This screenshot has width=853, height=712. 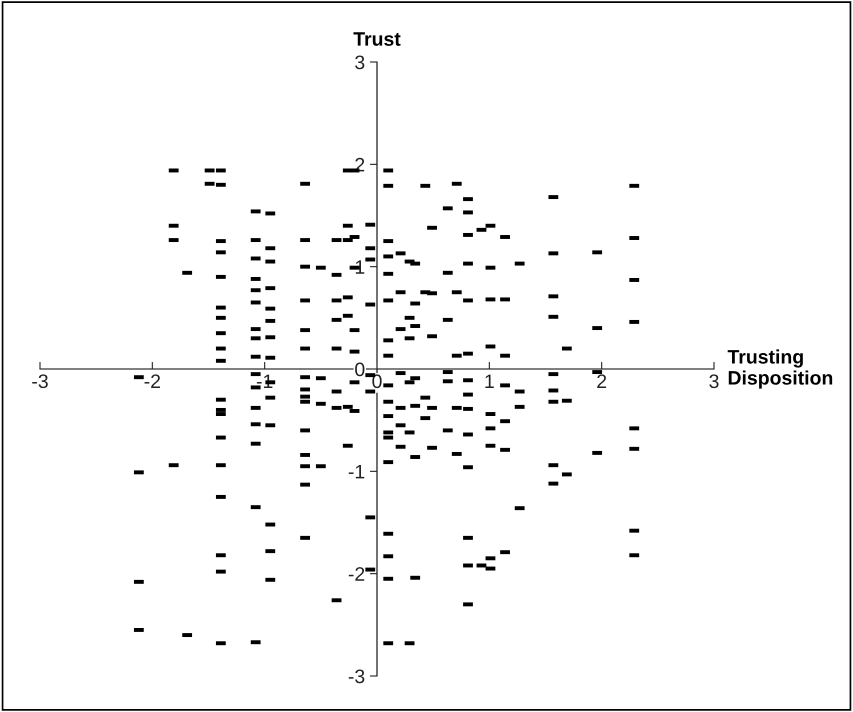 I want to click on x-tick-label: -2, so click(x=152, y=381).